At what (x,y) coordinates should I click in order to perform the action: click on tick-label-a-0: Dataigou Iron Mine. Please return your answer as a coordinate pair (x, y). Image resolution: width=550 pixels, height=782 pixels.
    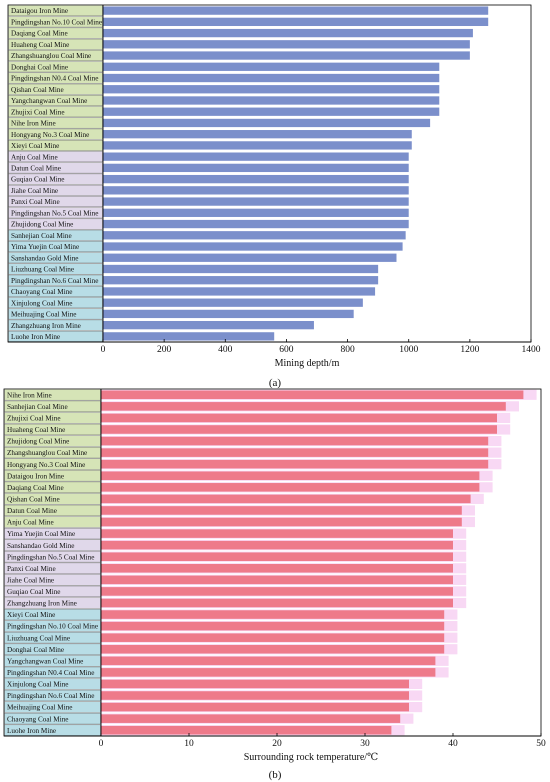
    Looking at the image, I should click on (39, 11).